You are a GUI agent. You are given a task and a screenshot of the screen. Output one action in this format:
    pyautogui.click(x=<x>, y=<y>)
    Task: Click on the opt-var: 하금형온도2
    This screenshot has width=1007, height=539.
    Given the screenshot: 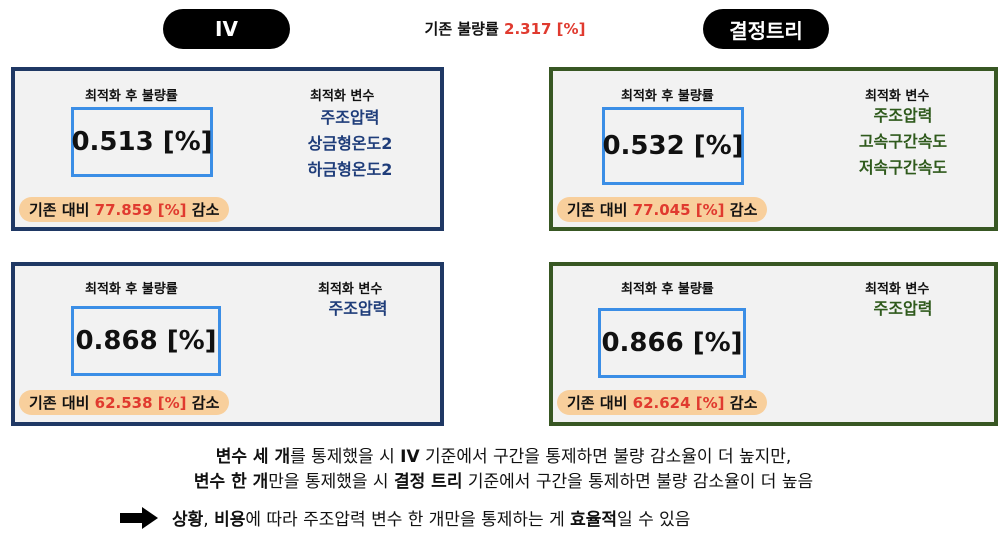 What is the action you would take?
    pyautogui.click(x=350, y=169)
    